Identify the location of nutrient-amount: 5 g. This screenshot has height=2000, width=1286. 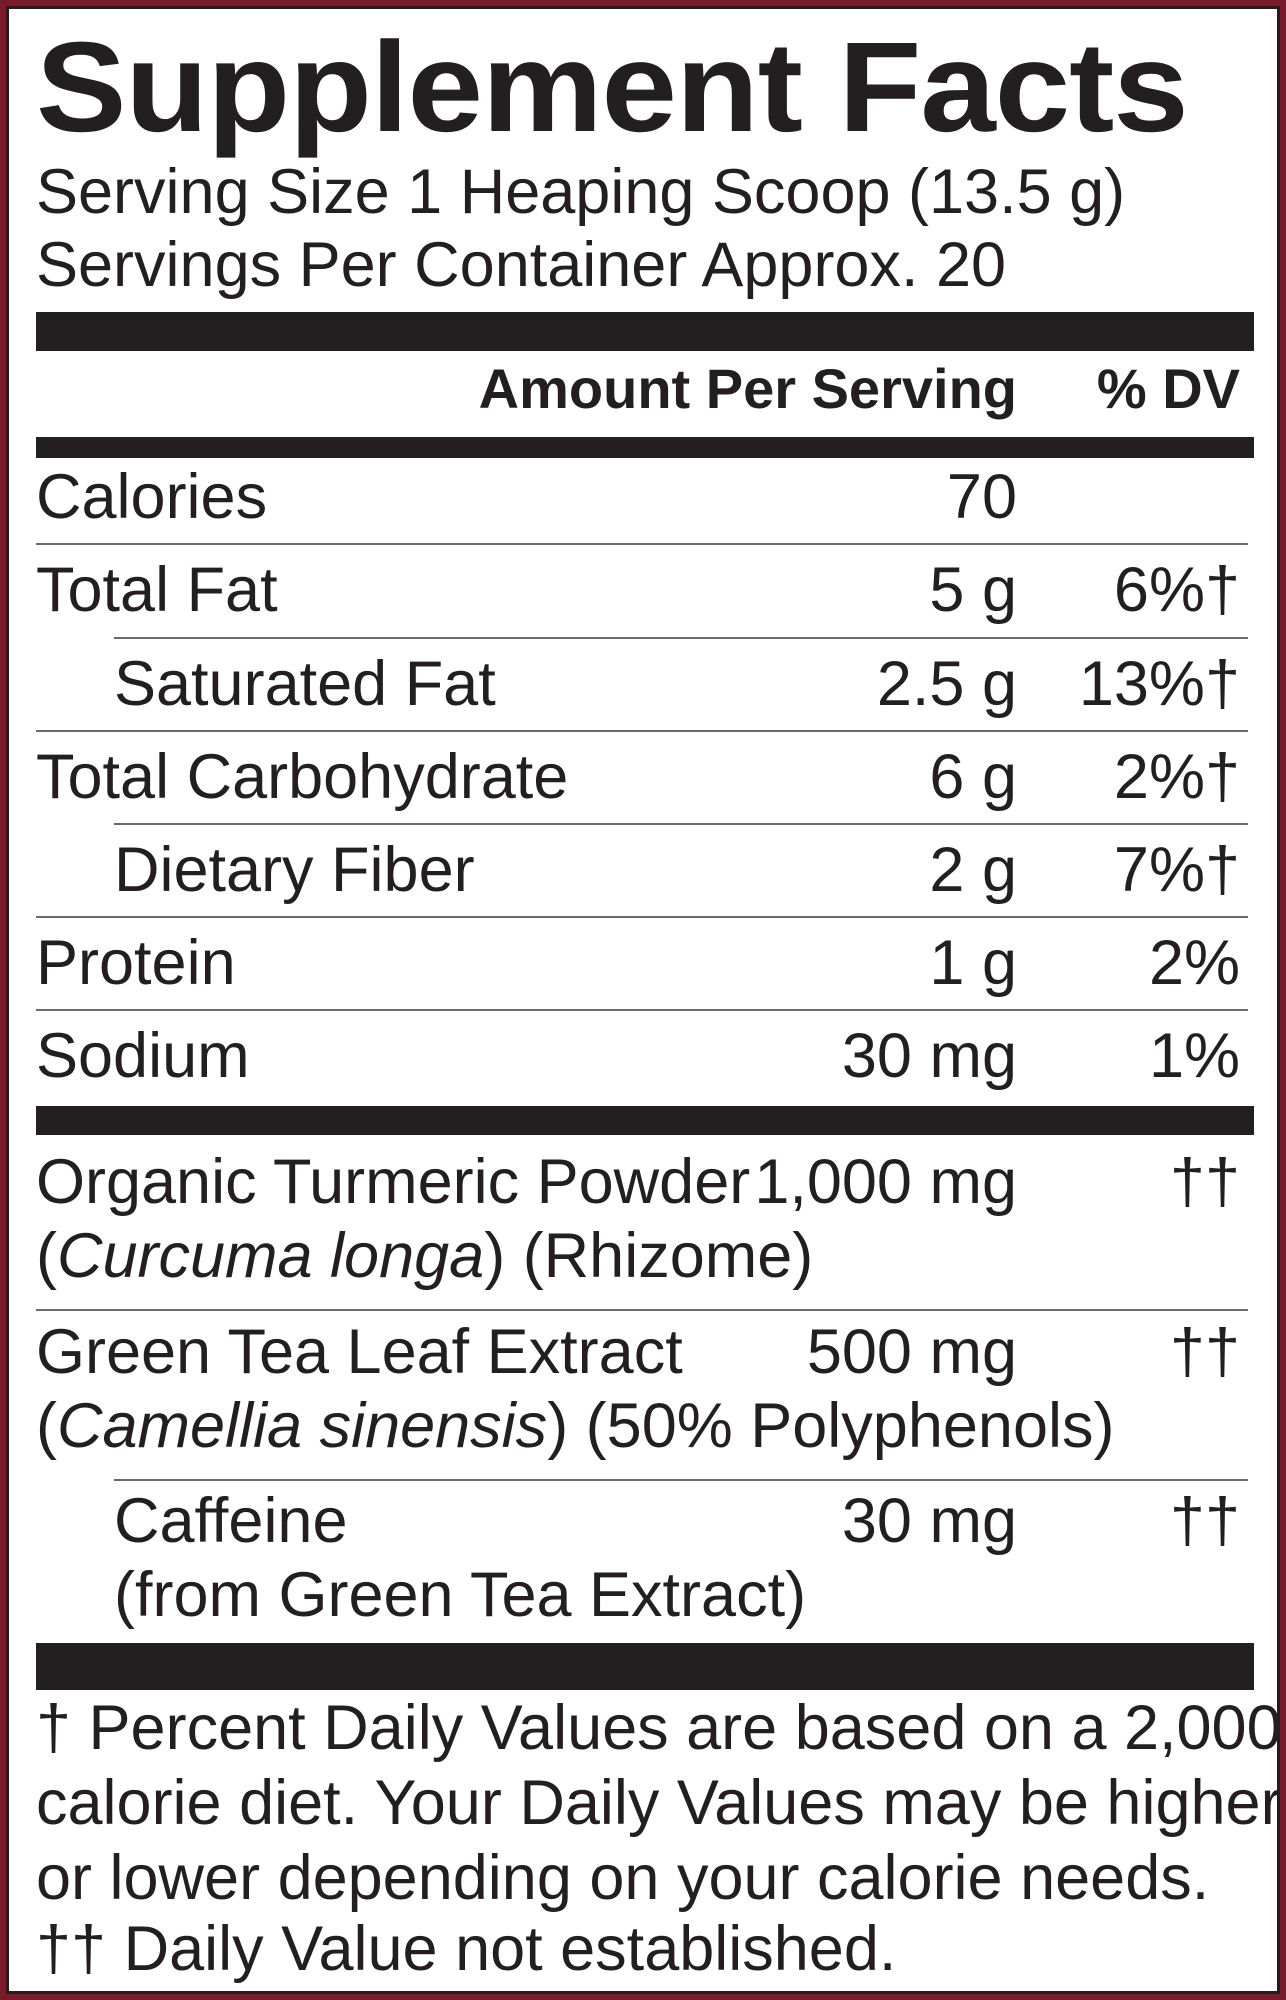
(973, 590).